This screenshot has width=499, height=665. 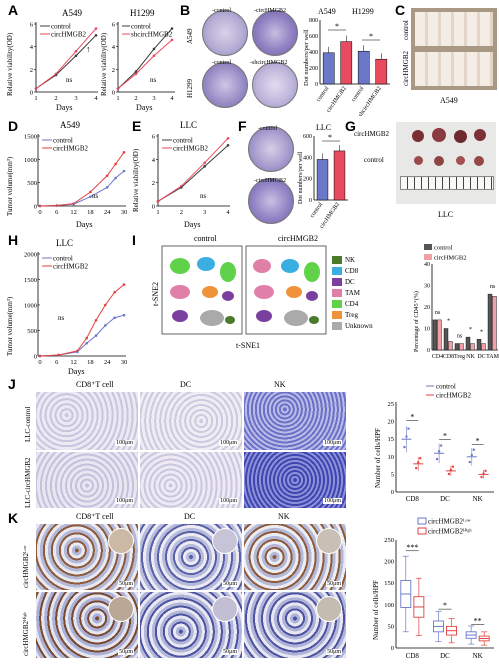 I want to click on j-legend-1: circHMGB2, so click(x=453, y=396).